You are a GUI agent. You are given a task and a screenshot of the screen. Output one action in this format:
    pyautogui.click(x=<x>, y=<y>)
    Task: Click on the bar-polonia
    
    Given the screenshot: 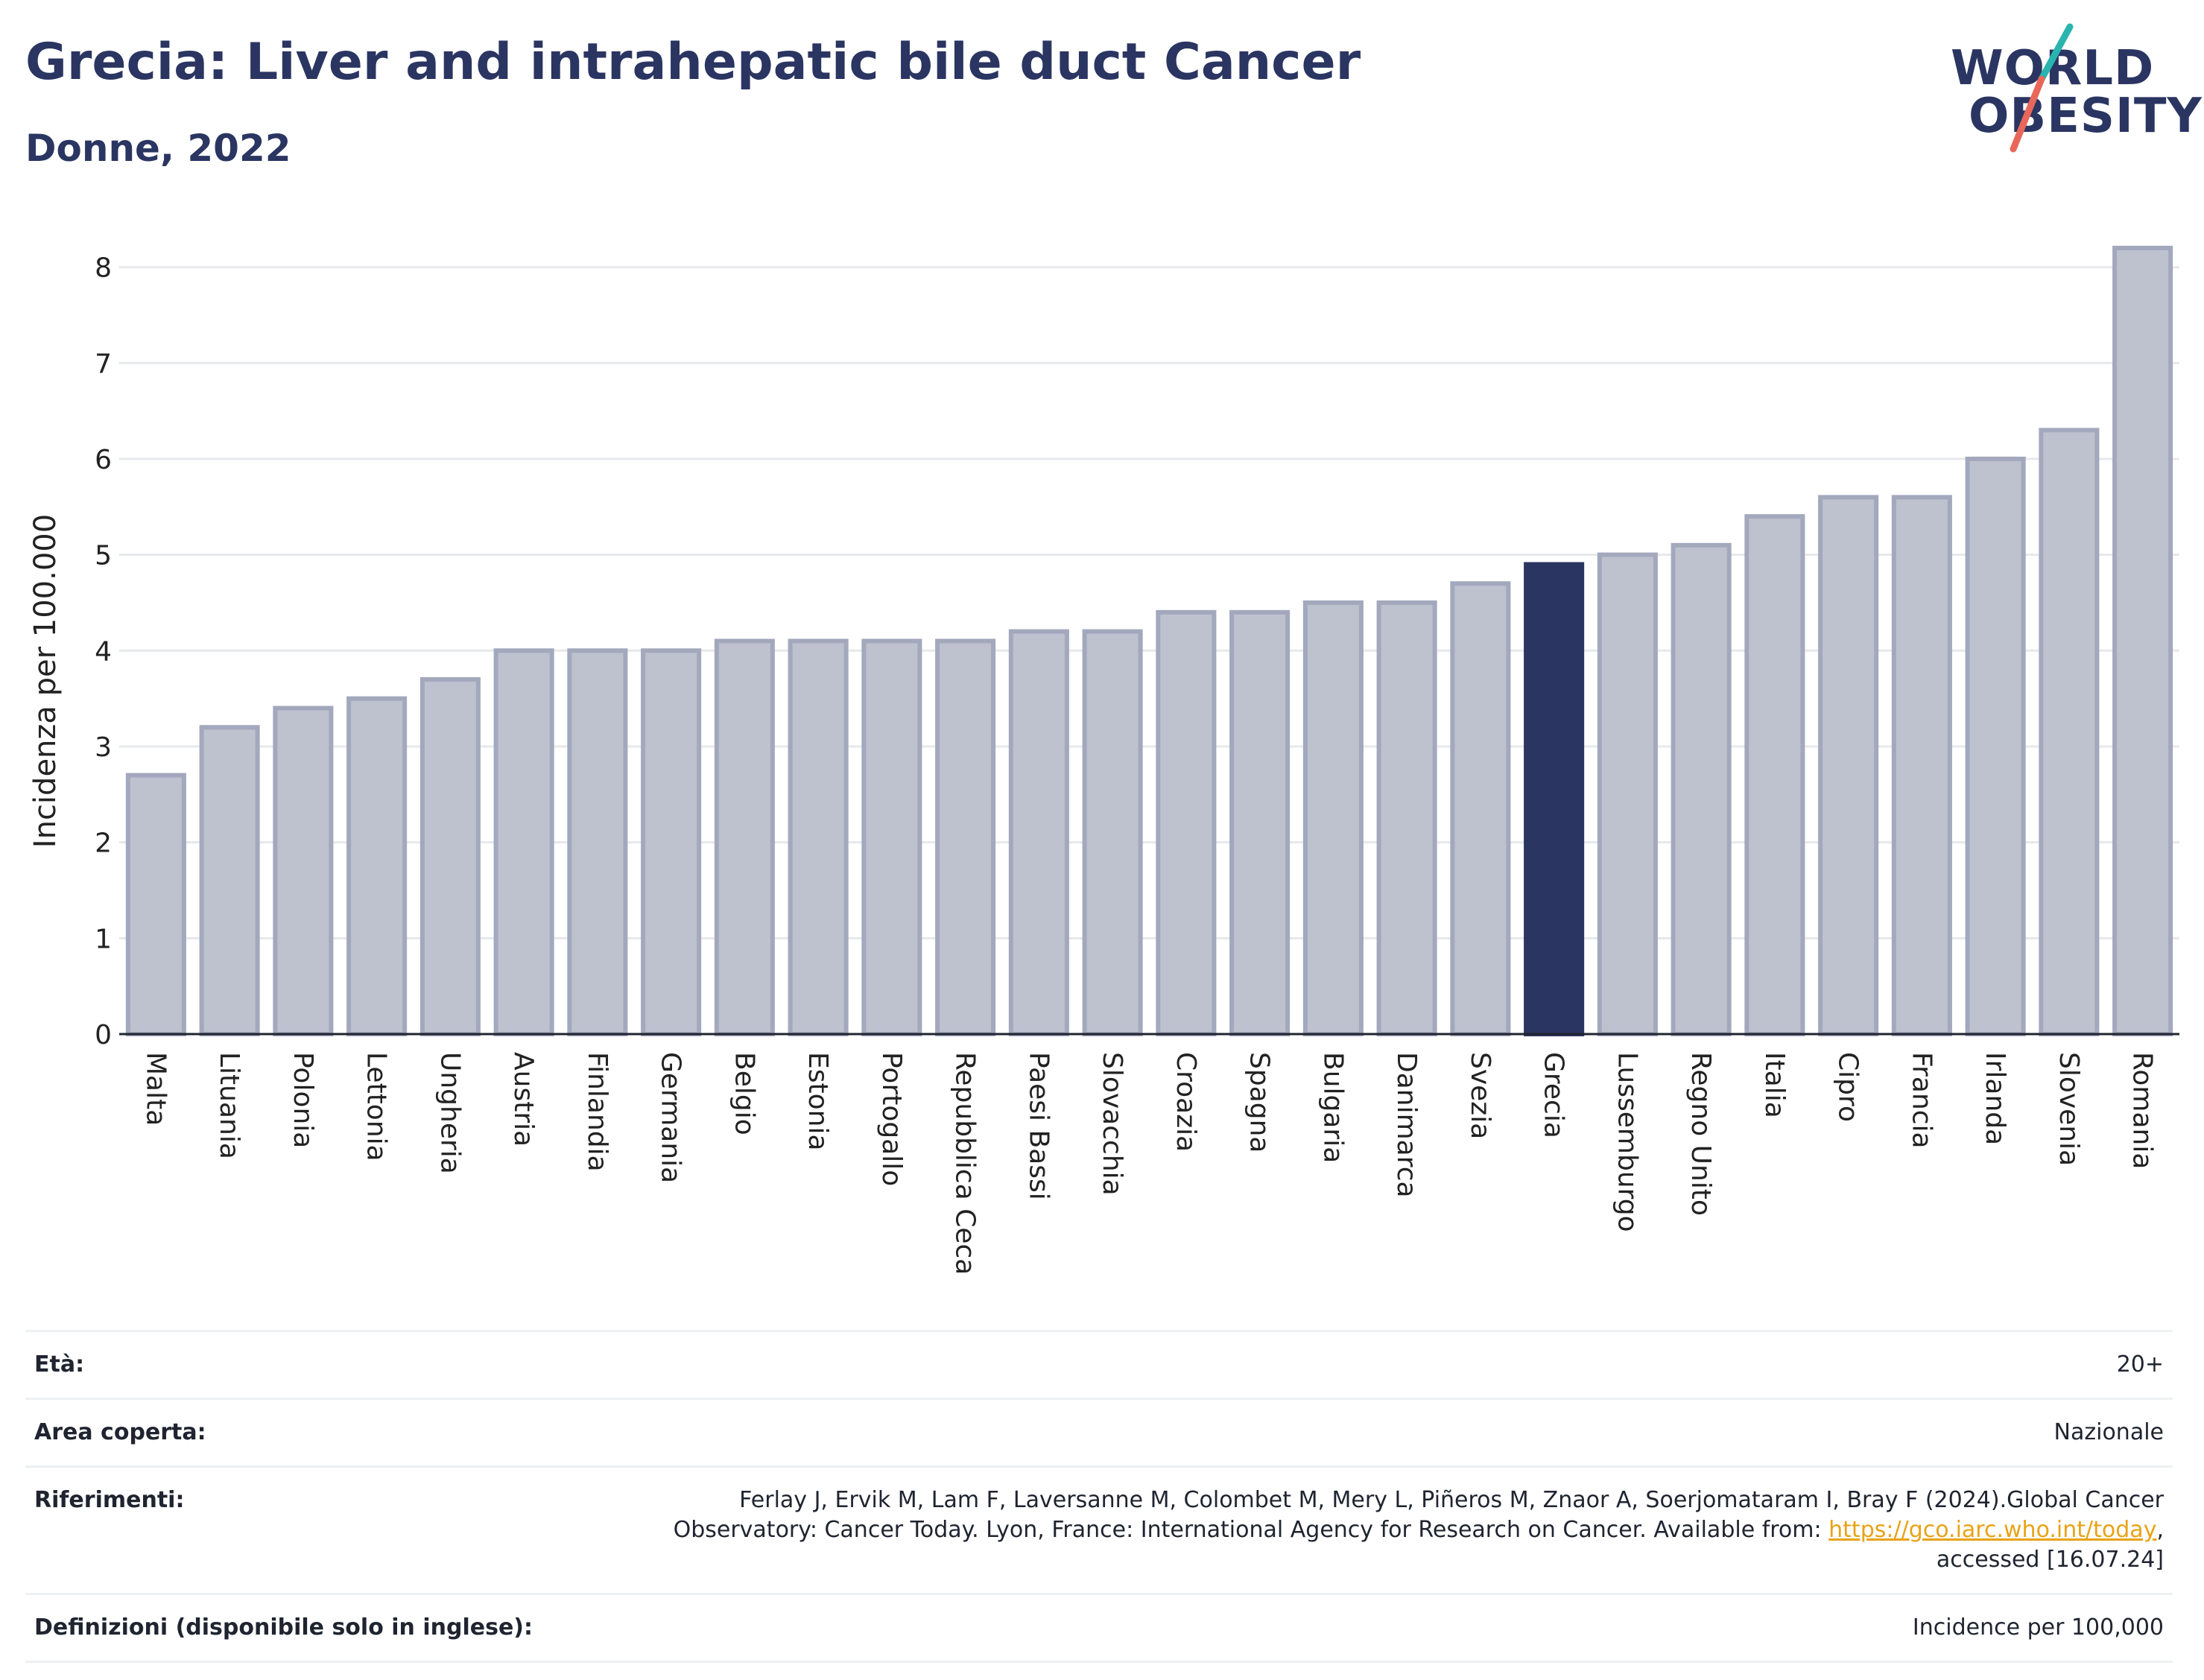 What is the action you would take?
    pyautogui.click(x=303, y=871)
    